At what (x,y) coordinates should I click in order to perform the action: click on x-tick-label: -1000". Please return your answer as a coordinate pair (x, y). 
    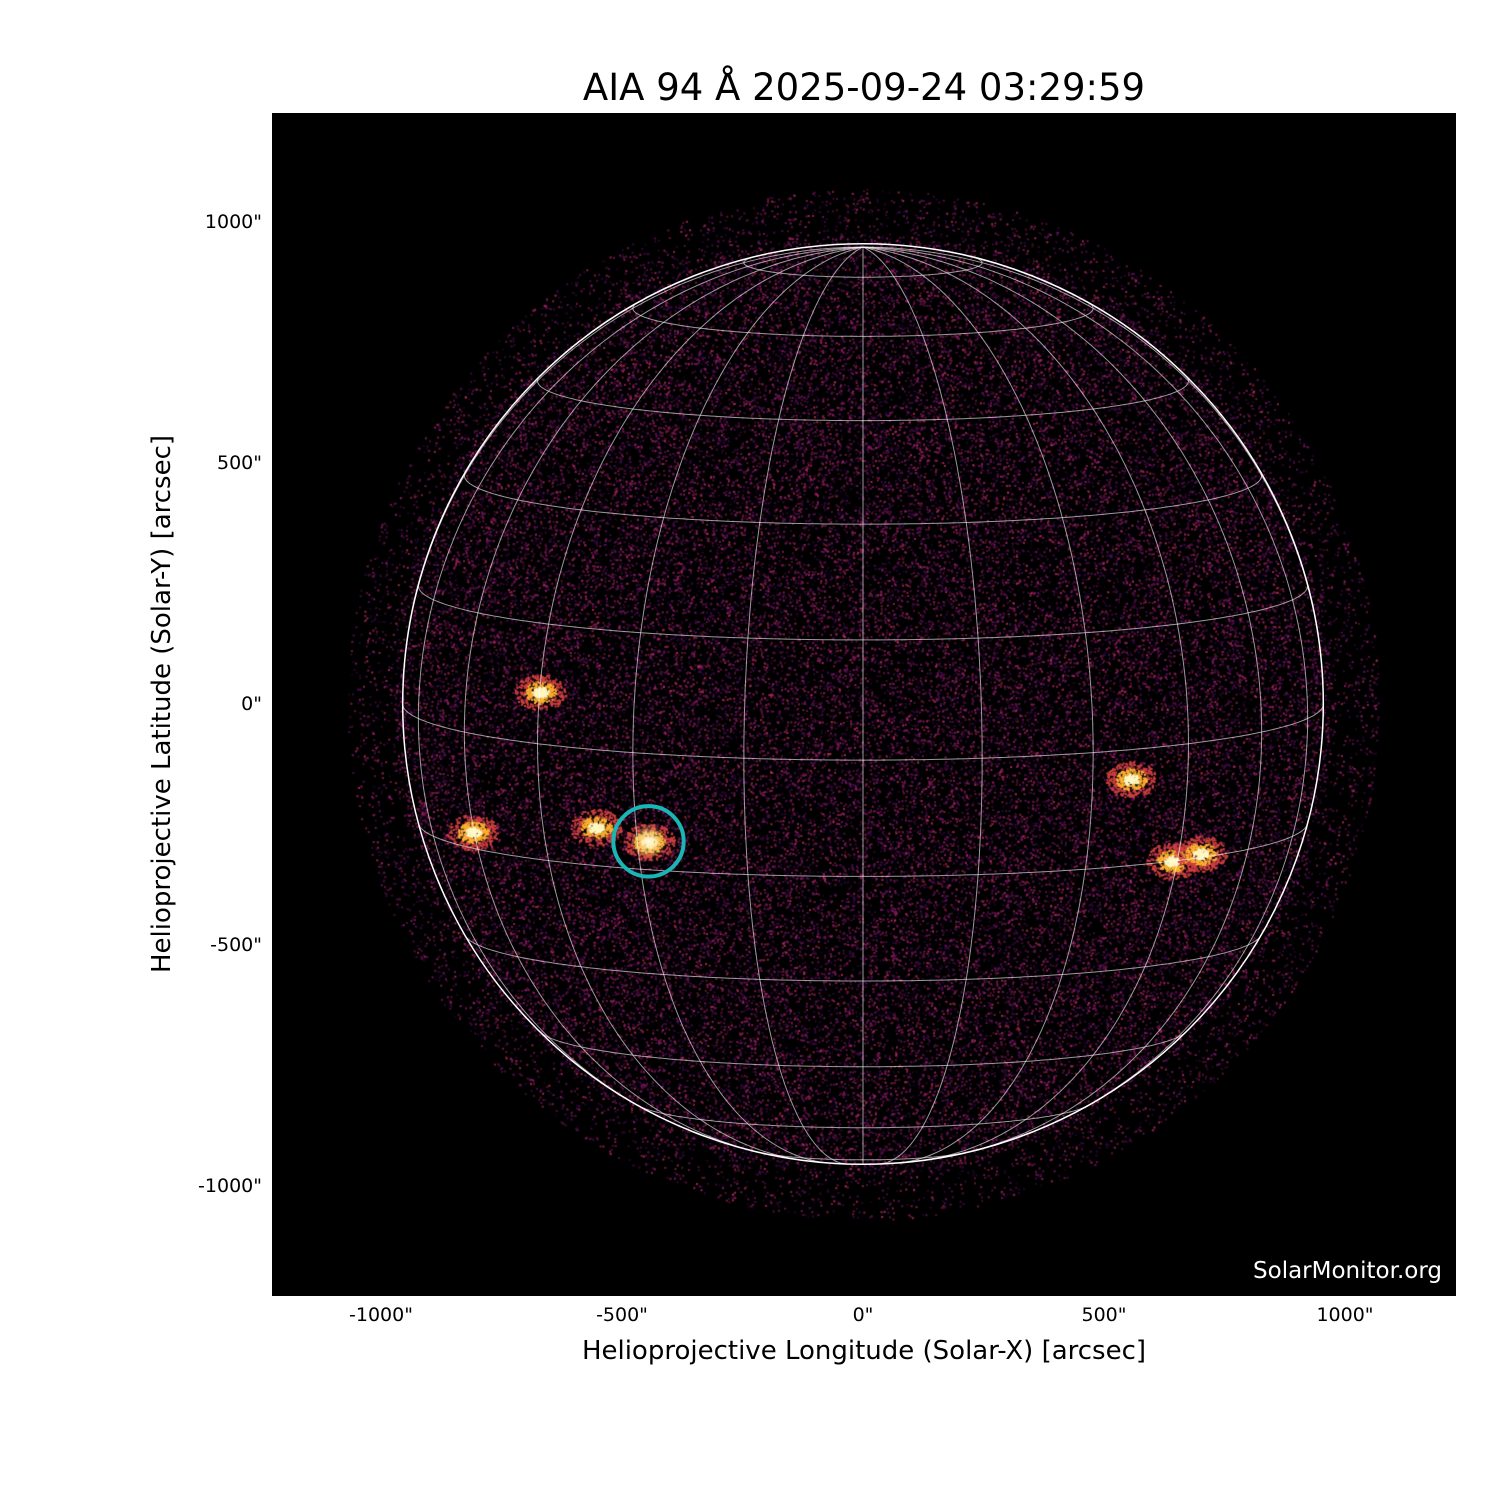
    Looking at the image, I should click on (381, 1315).